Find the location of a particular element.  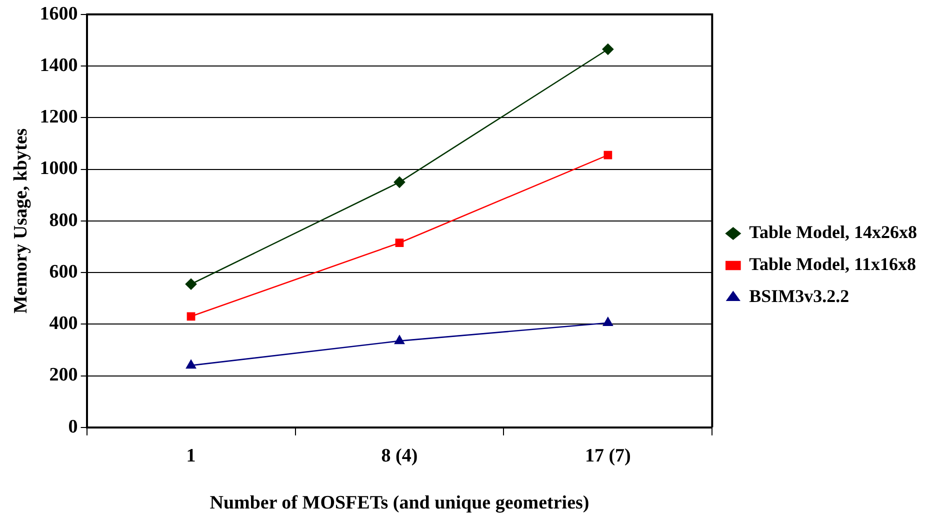

y-tick-label: 1600 is located at coordinates (59, 13).